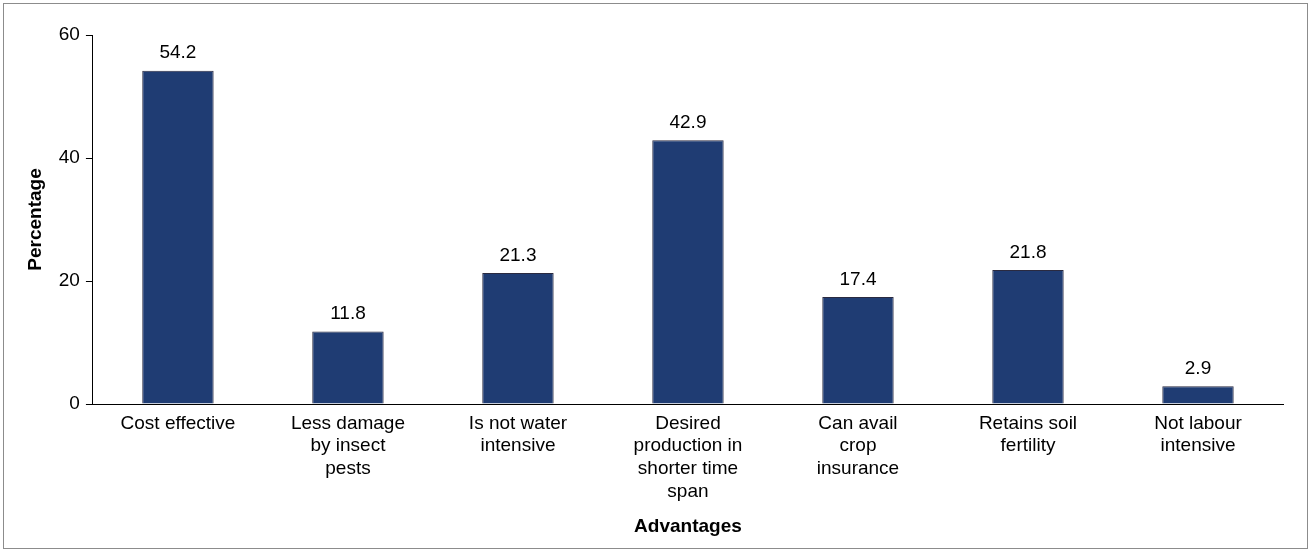 The width and height of the screenshot is (1313, 554). Describe the element at coordinates (1198, 367) in the screenshot. I see `data-label: 2.9` at that location.